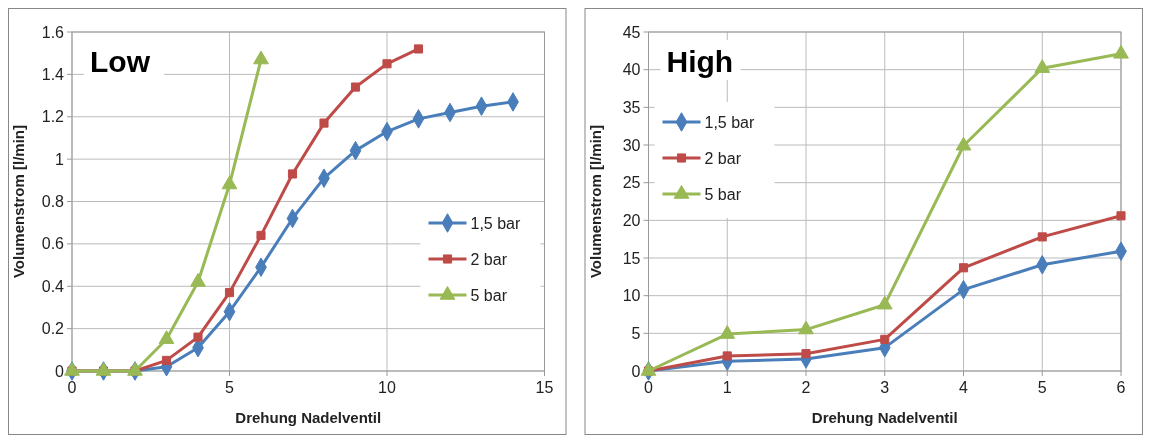  Describe the element at coordinates (53, 244) in the screenshot. I see `y-tick-label: 0.6` at that location.